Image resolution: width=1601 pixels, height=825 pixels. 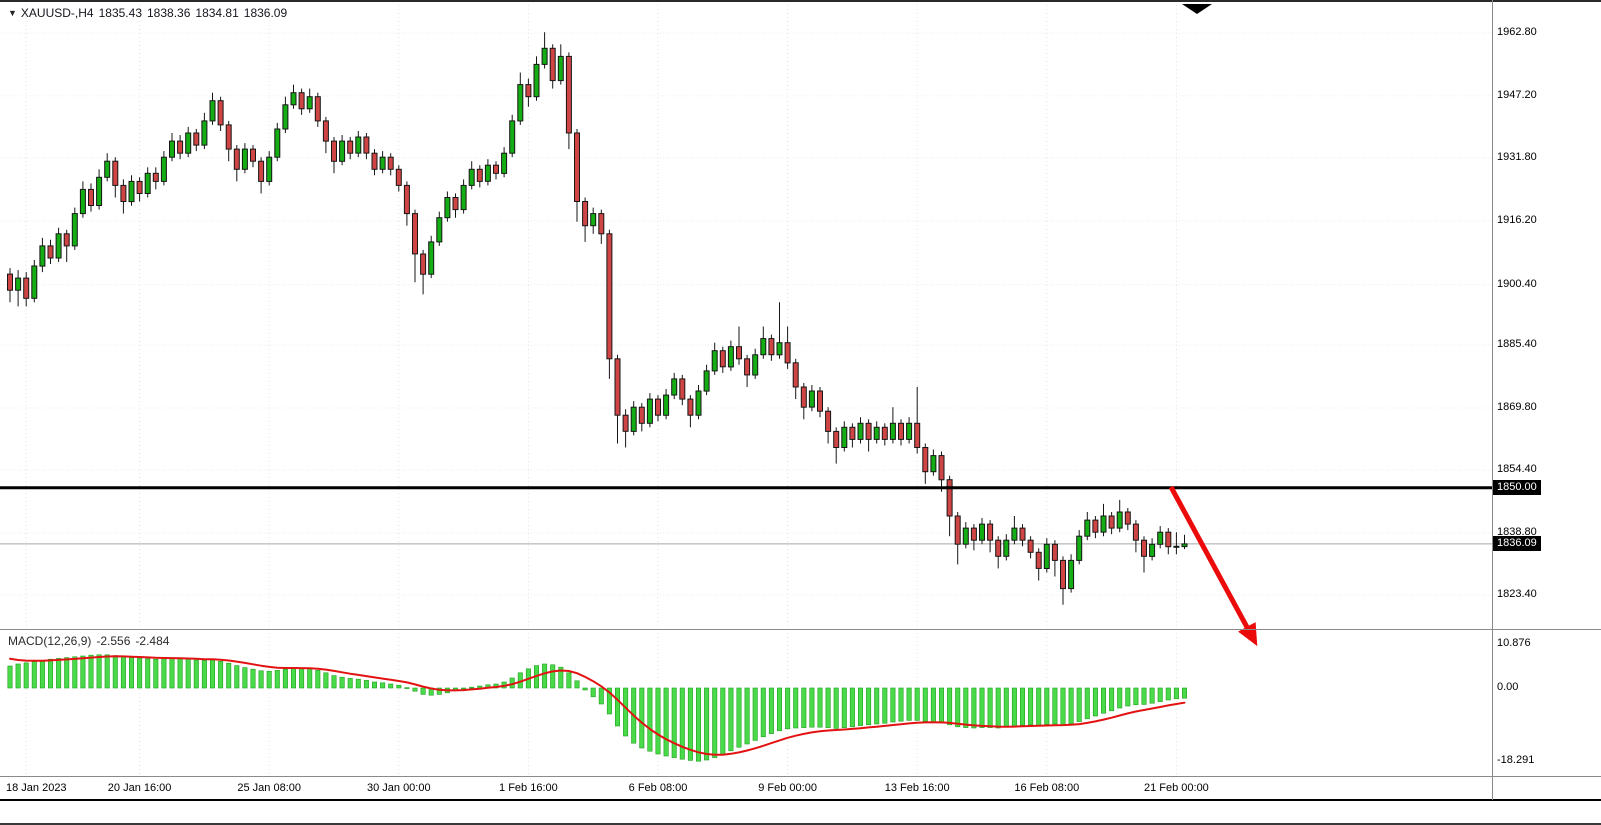 I want to click on low-value: 1834.81, so click(x=217, y=13).